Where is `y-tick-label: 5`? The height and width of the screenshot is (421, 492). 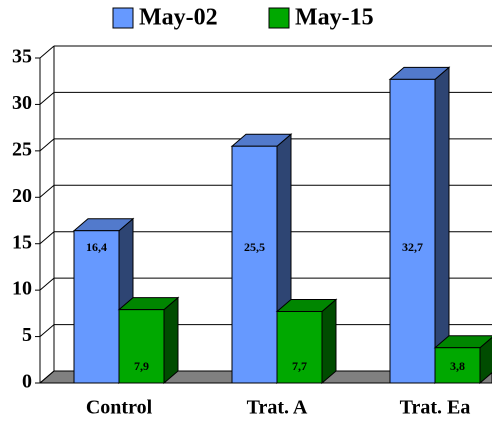 y-tick-label: 5 is located at coordinates (27, 335).